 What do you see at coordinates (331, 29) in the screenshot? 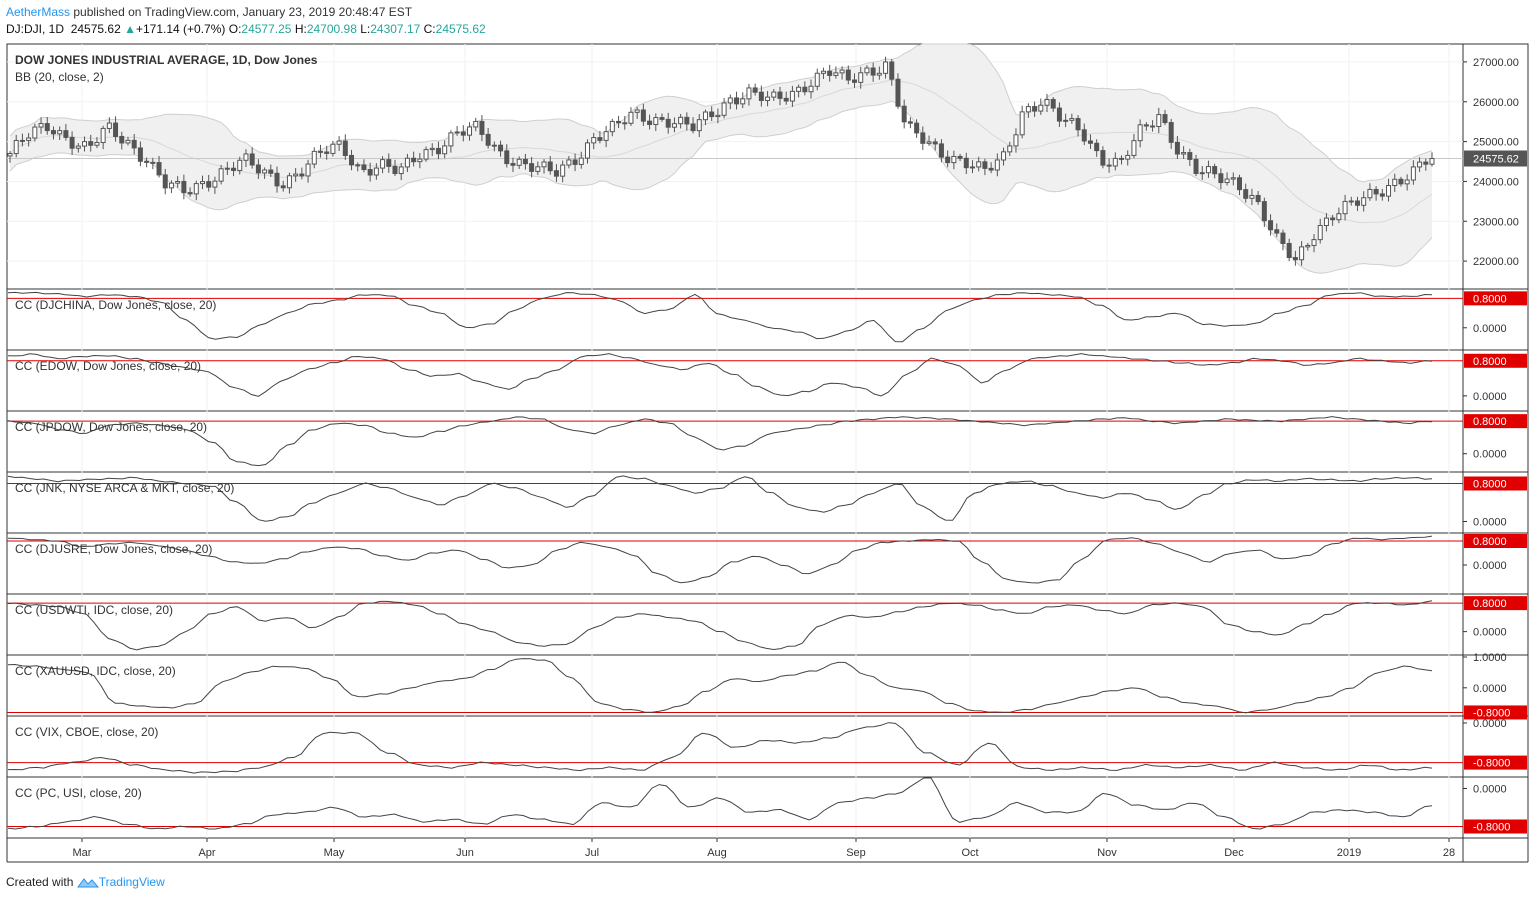
I see `high-value: 24700.98` at bounding box center [331, 29].